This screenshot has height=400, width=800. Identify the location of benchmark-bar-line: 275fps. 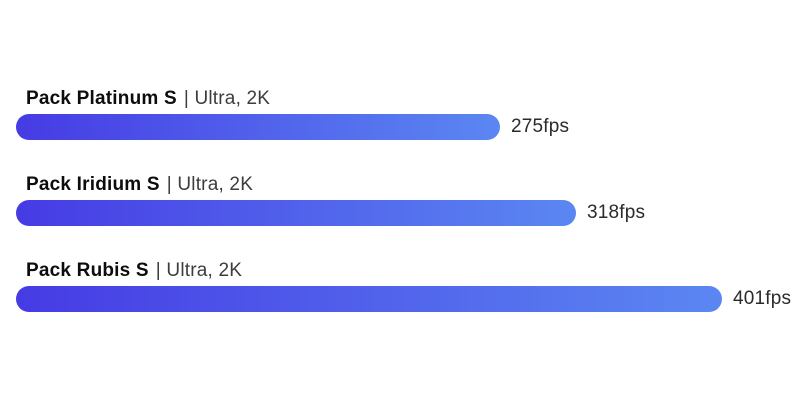
(400, 127).